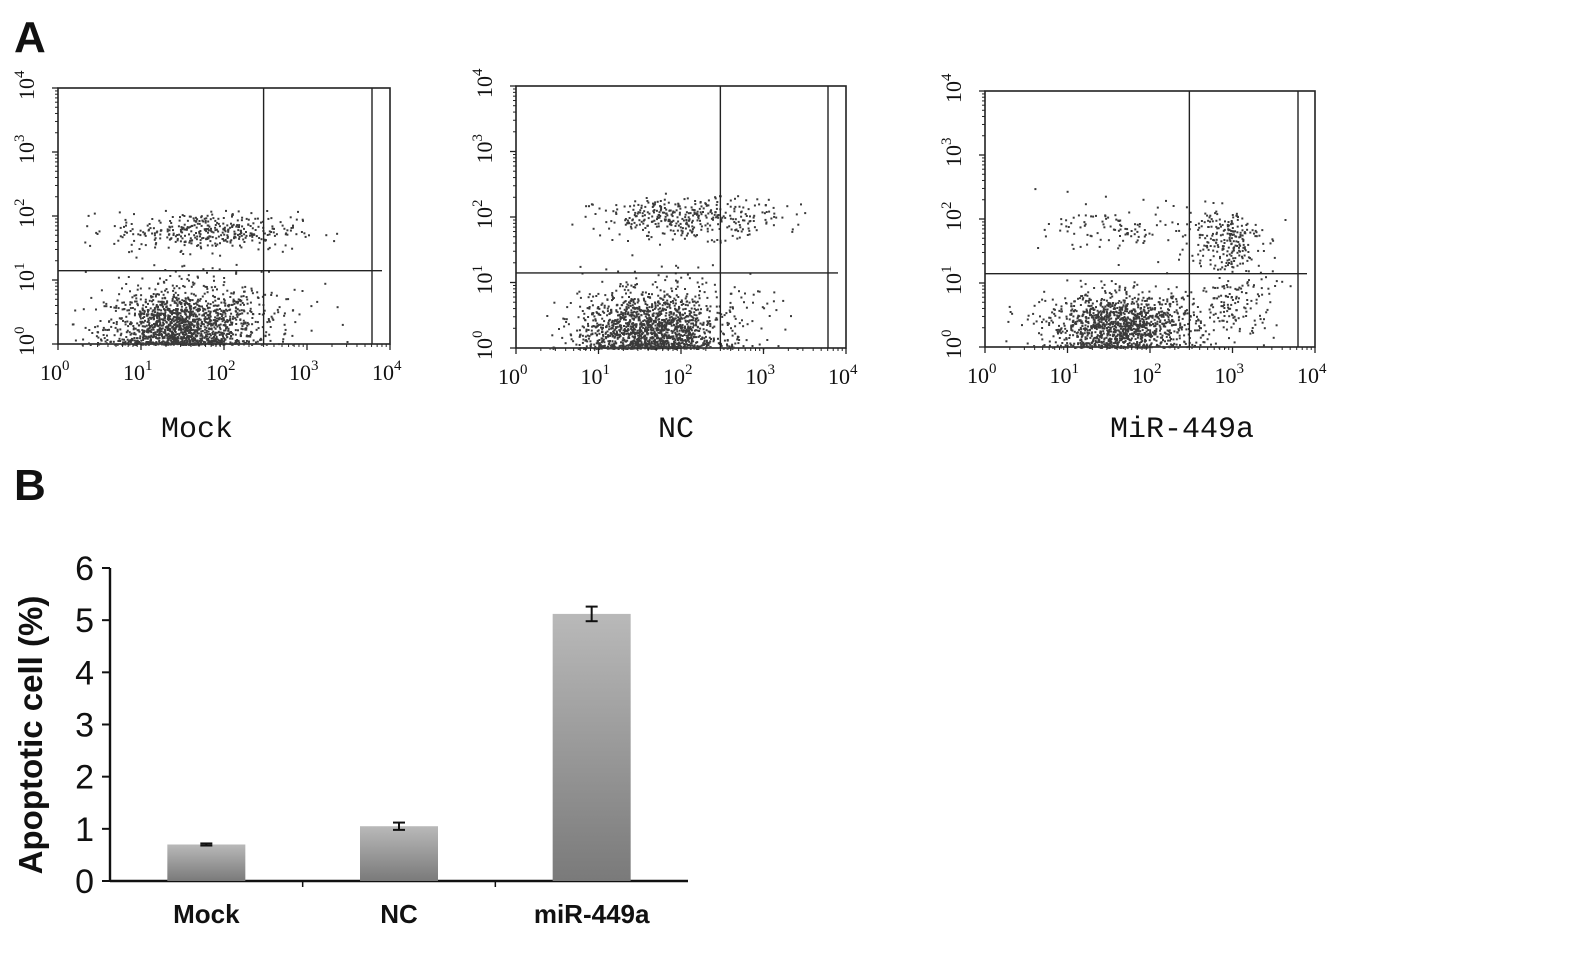  What do you see at coordinates (478, 72) in the screenshot?
I see `y-tick-exponent: 4` at bounding box center [478, 72].